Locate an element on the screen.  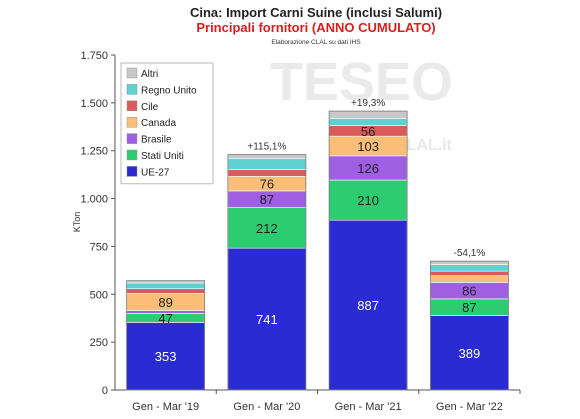
data-label: 887 is located at coordinates (368, 305).